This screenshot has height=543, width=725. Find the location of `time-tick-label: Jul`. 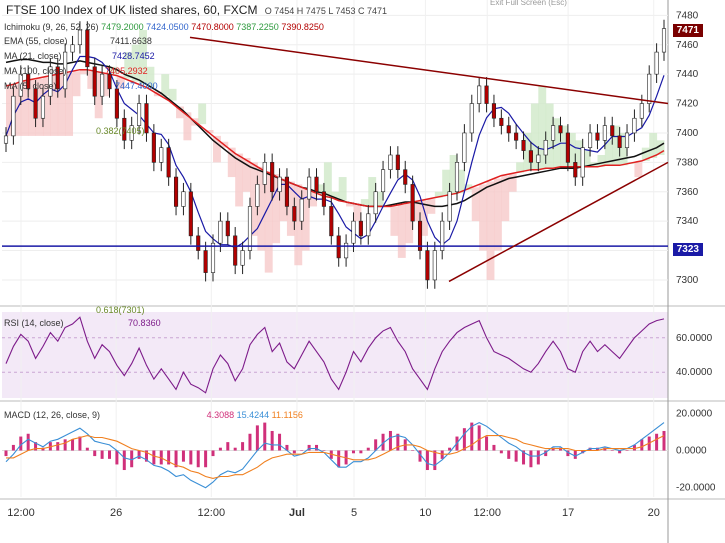

time-tick-label: Jul is located at coordinates (297, 513).